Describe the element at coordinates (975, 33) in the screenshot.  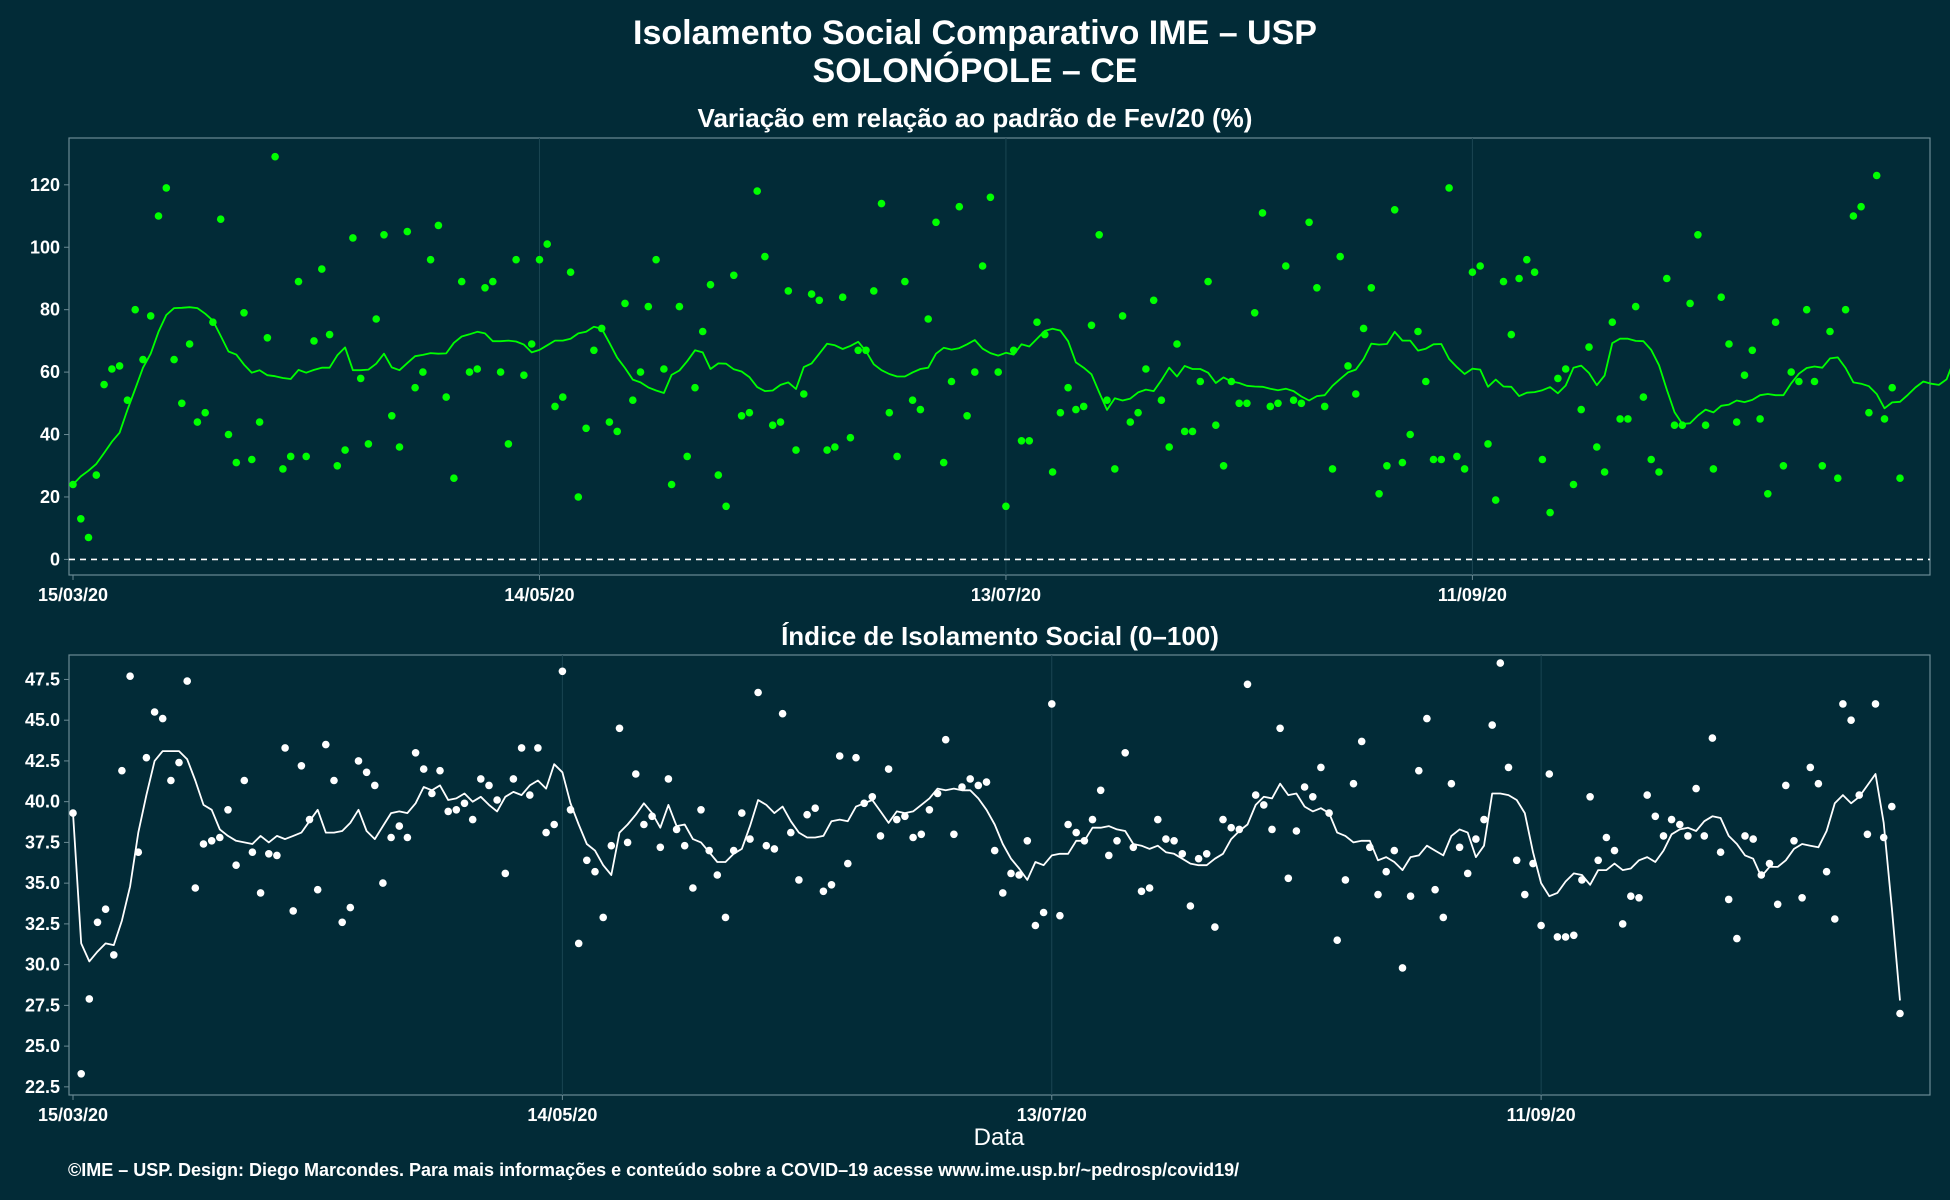
I see `chart-title: Isolamento Social Comparativo IME – USP` at that location.